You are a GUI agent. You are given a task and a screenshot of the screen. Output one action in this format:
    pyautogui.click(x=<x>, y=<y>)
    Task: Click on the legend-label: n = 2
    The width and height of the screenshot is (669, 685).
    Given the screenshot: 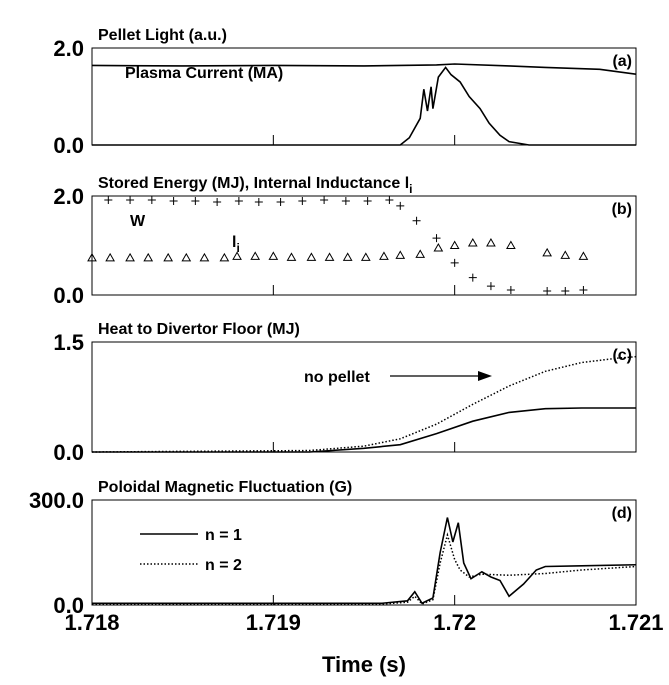 What is the action you would take?
    pyautogui.click(x=223, y=565)
    